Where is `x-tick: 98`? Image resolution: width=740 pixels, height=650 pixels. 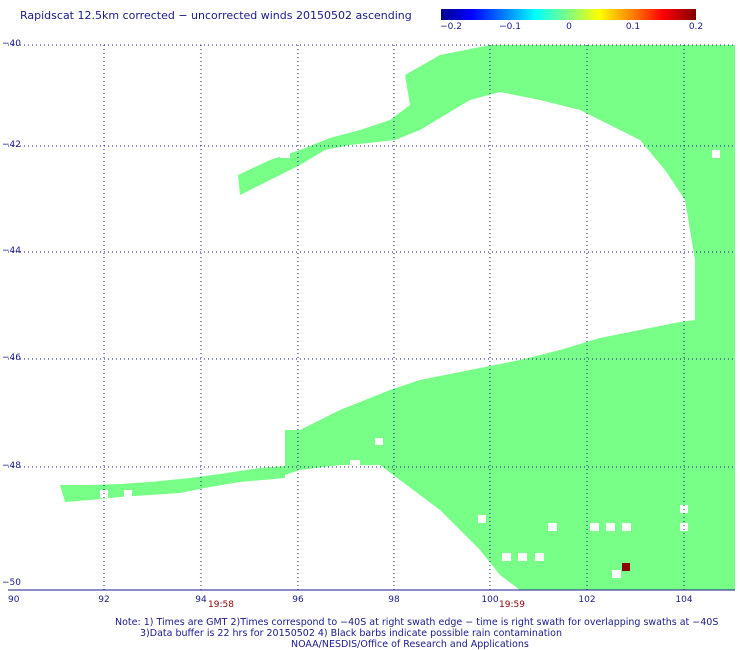
x-tick: 98 is located at coordinates (394, 600).